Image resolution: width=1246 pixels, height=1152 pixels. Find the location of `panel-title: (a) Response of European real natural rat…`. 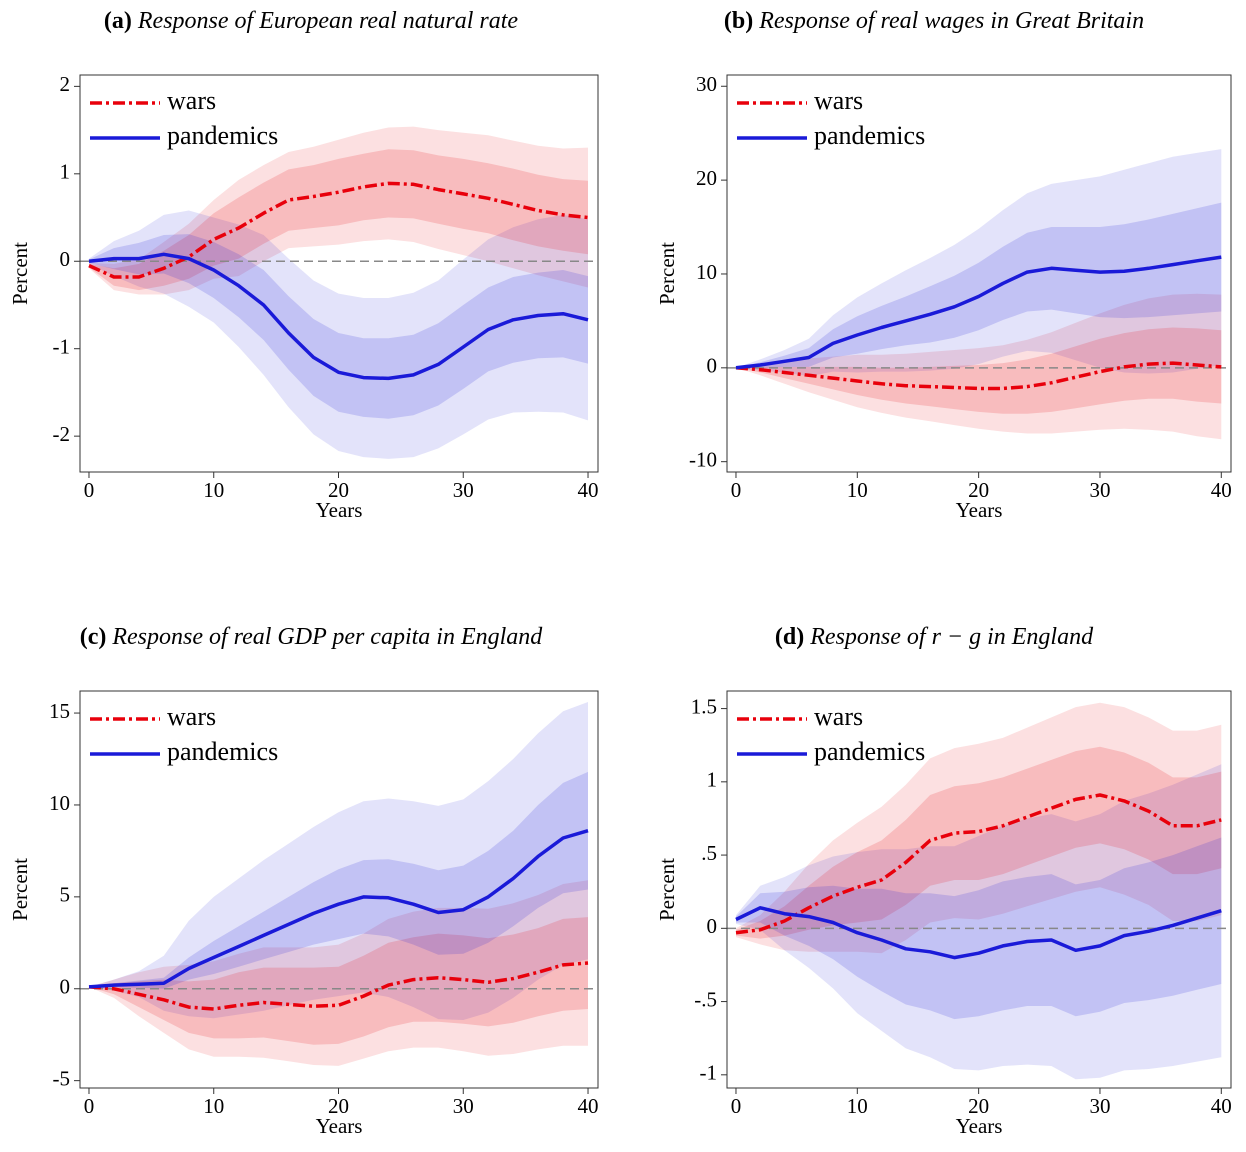

panel-title: (a) Response of European real natural rat… is located at coordinates (311, 21).